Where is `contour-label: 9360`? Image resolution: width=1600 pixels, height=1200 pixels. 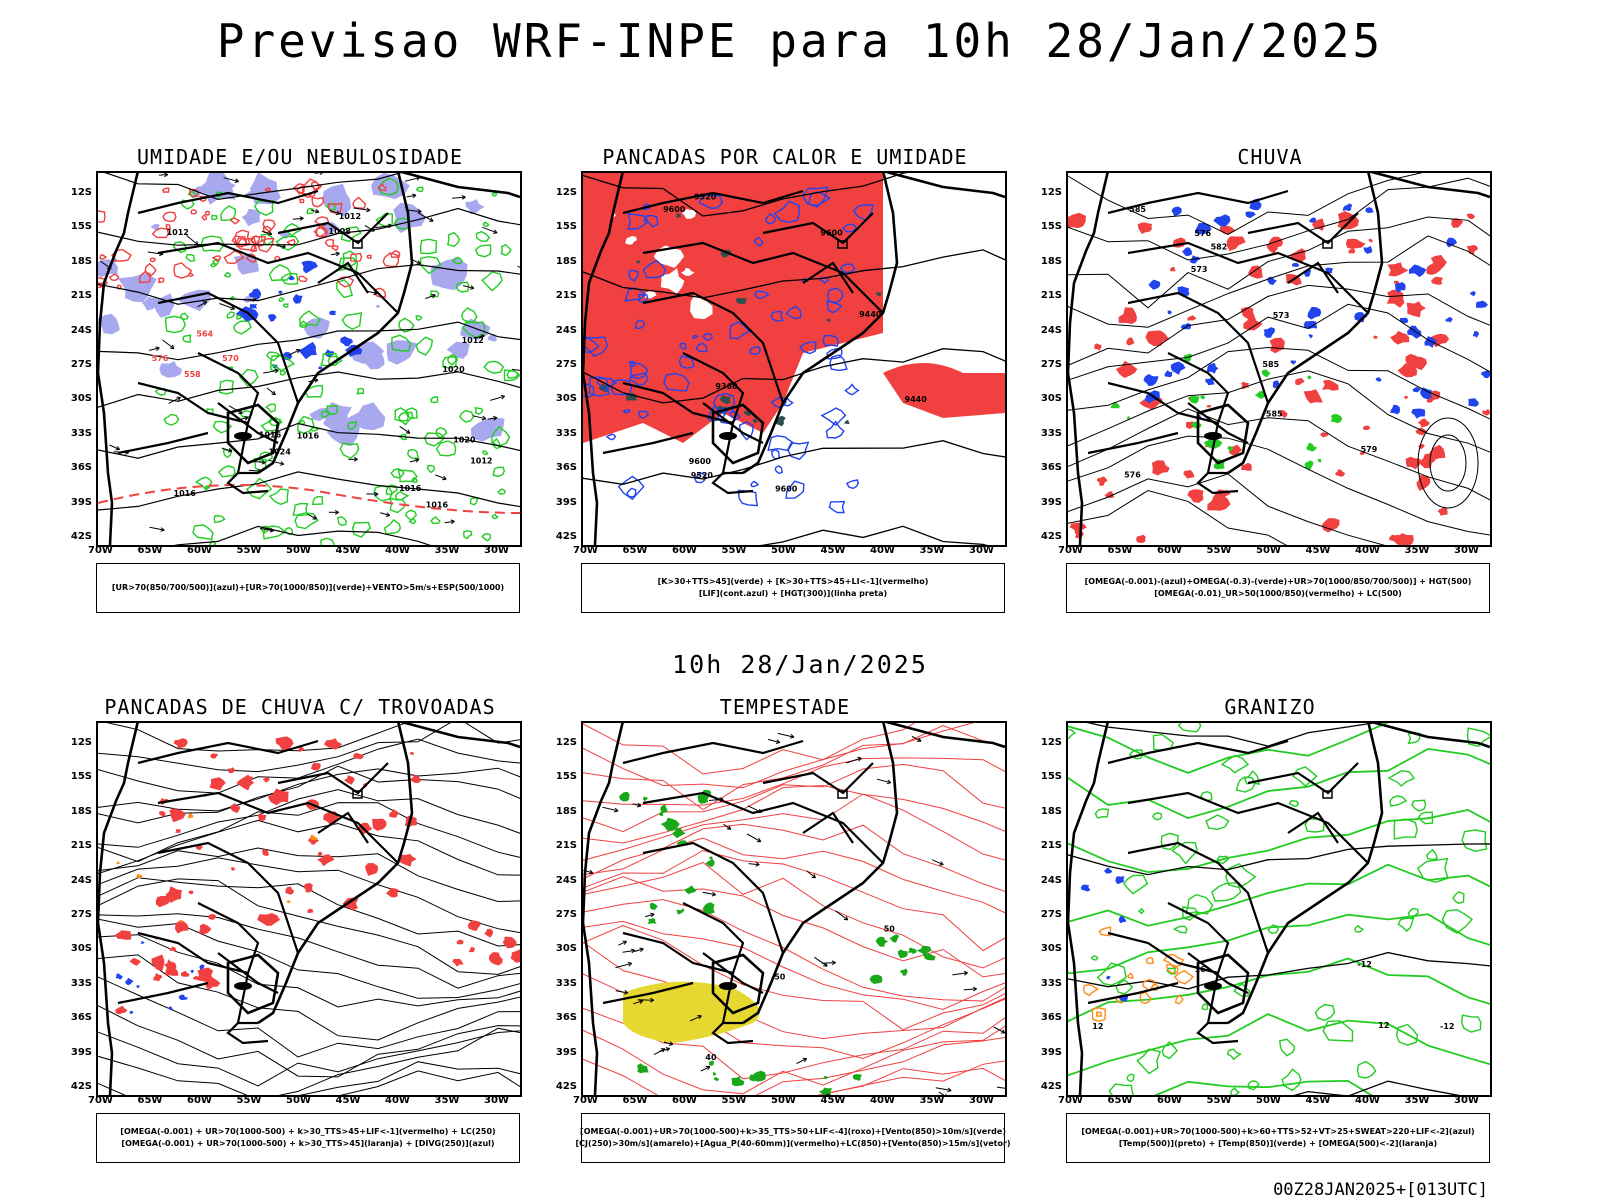
contour-label: 9360 is located at coordinates (726, 386).